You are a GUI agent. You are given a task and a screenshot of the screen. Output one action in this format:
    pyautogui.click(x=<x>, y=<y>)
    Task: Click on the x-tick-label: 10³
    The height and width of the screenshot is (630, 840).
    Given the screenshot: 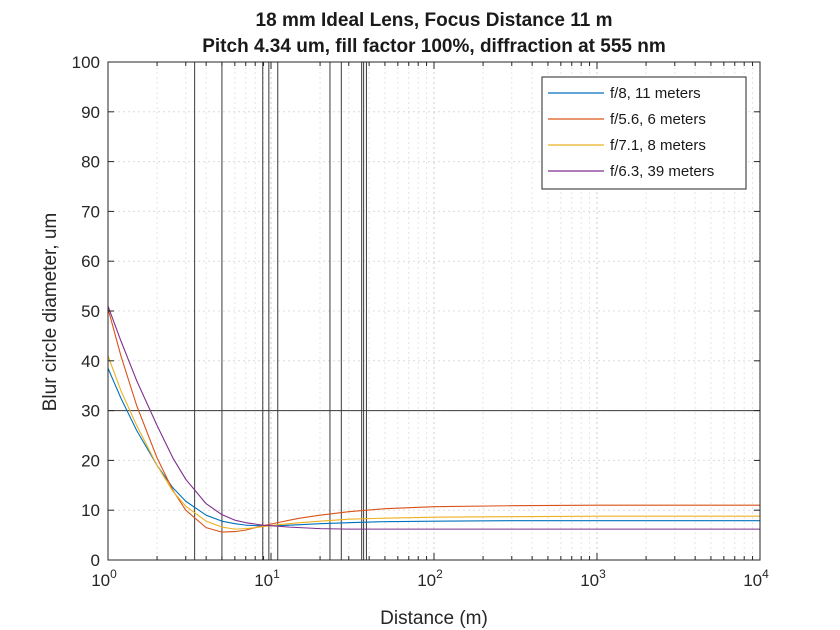 What is the action you would take?
    pyautogui.click(x=593, y=578)
    